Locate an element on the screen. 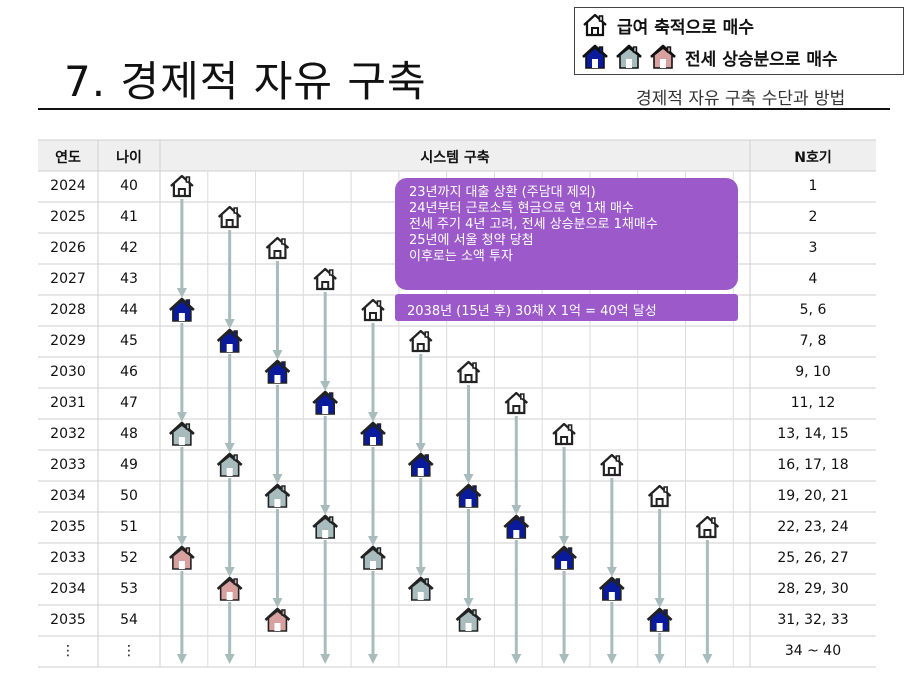 The image size is (912, 684). note-line: 23년까지 대출 상환 (주담대 제외) is located at coordinates (502, 192).